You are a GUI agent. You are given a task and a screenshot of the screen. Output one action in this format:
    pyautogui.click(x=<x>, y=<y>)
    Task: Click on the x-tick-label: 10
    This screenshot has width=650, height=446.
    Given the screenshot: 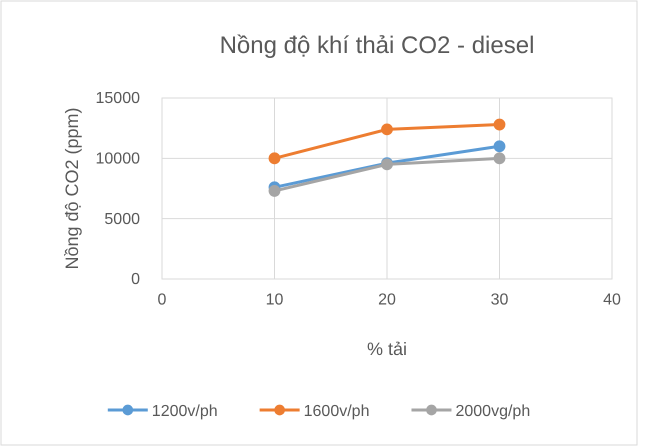 What is the action you would take?
    pyautogui.click(x=275, y=299)
    